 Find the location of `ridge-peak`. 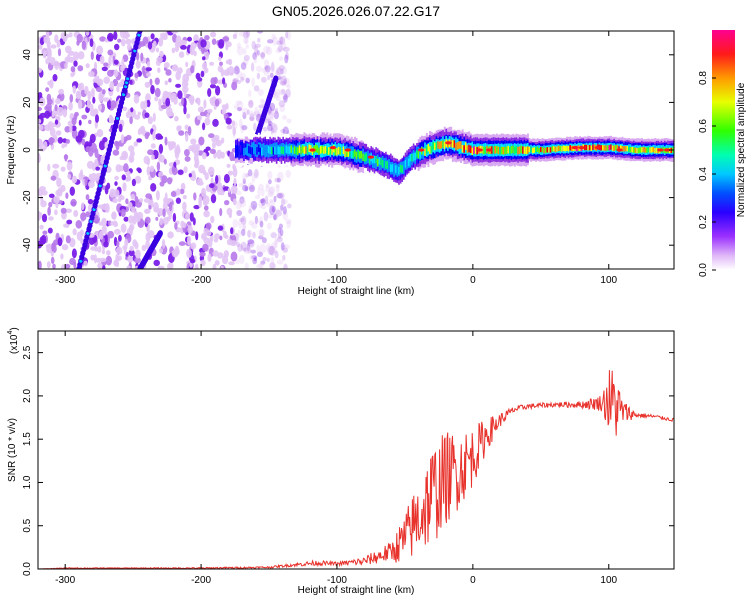

ridge-peak is located at coordinates (667, 150).